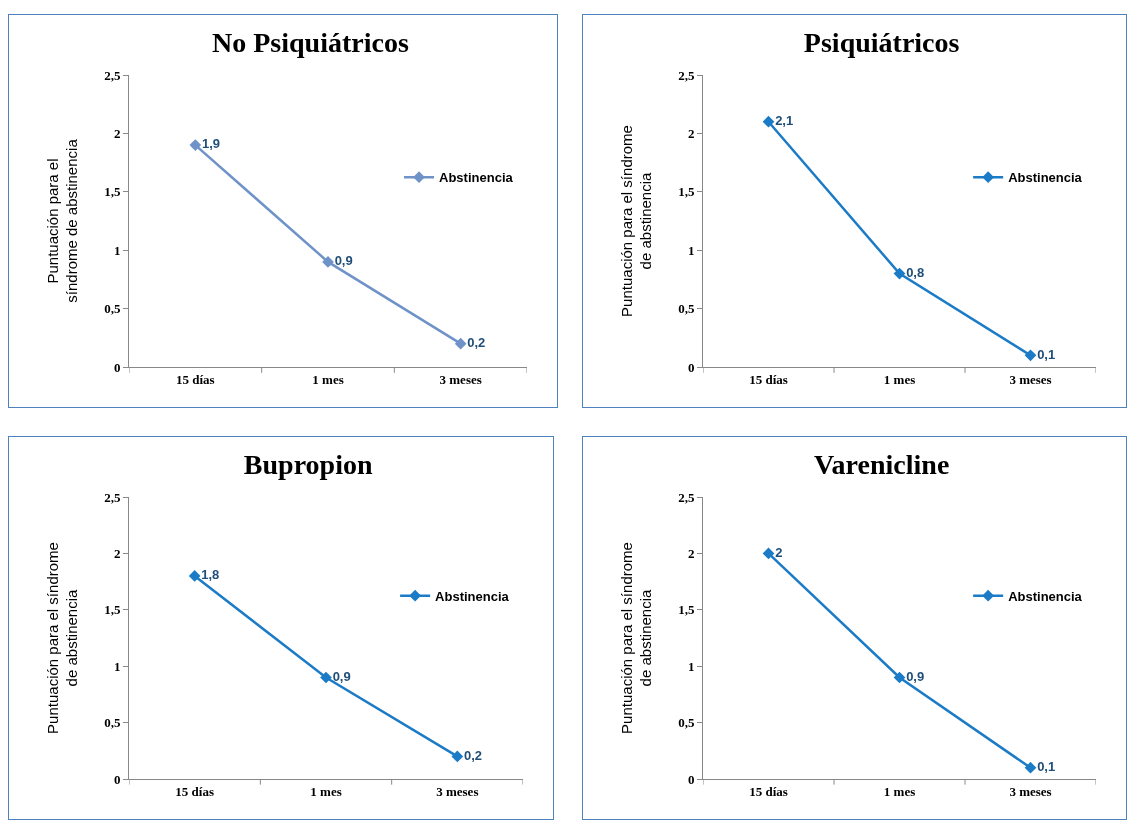  I want to click on data-label: 2, so click(779, 552).